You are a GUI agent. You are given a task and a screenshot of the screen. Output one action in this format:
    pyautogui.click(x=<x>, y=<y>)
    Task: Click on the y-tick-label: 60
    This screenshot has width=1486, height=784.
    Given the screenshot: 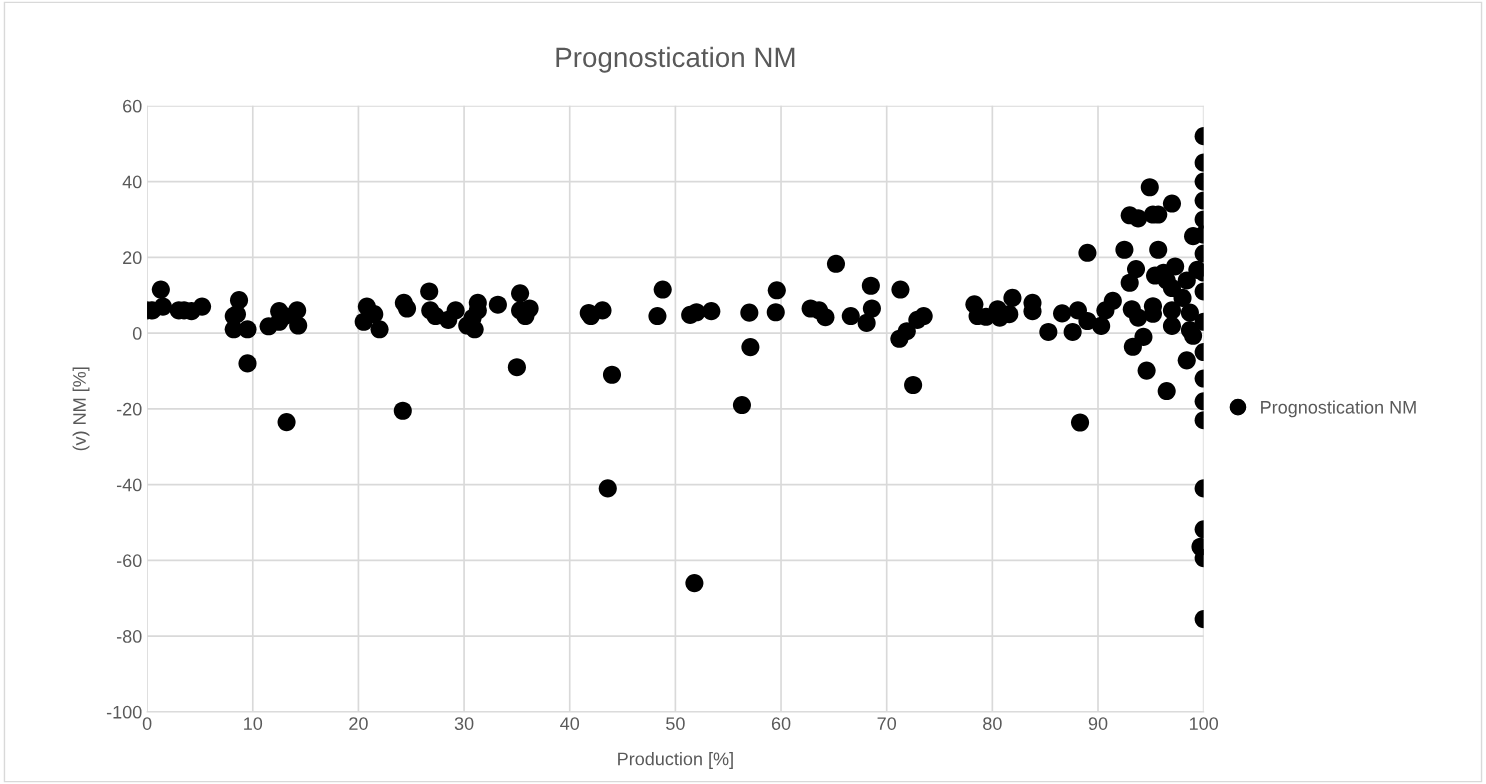 What is the action you would take?
    pyautogui.click(x=132, y=106)
    